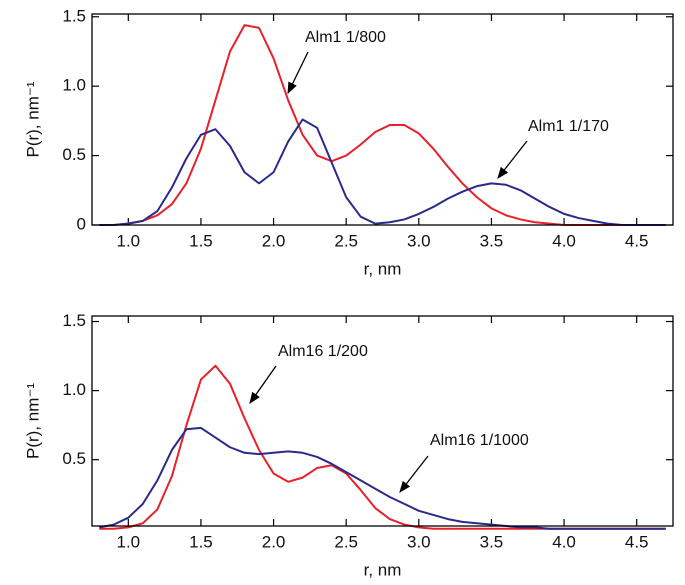  I want to click on y-tick-label: 0, so click(81, 223).